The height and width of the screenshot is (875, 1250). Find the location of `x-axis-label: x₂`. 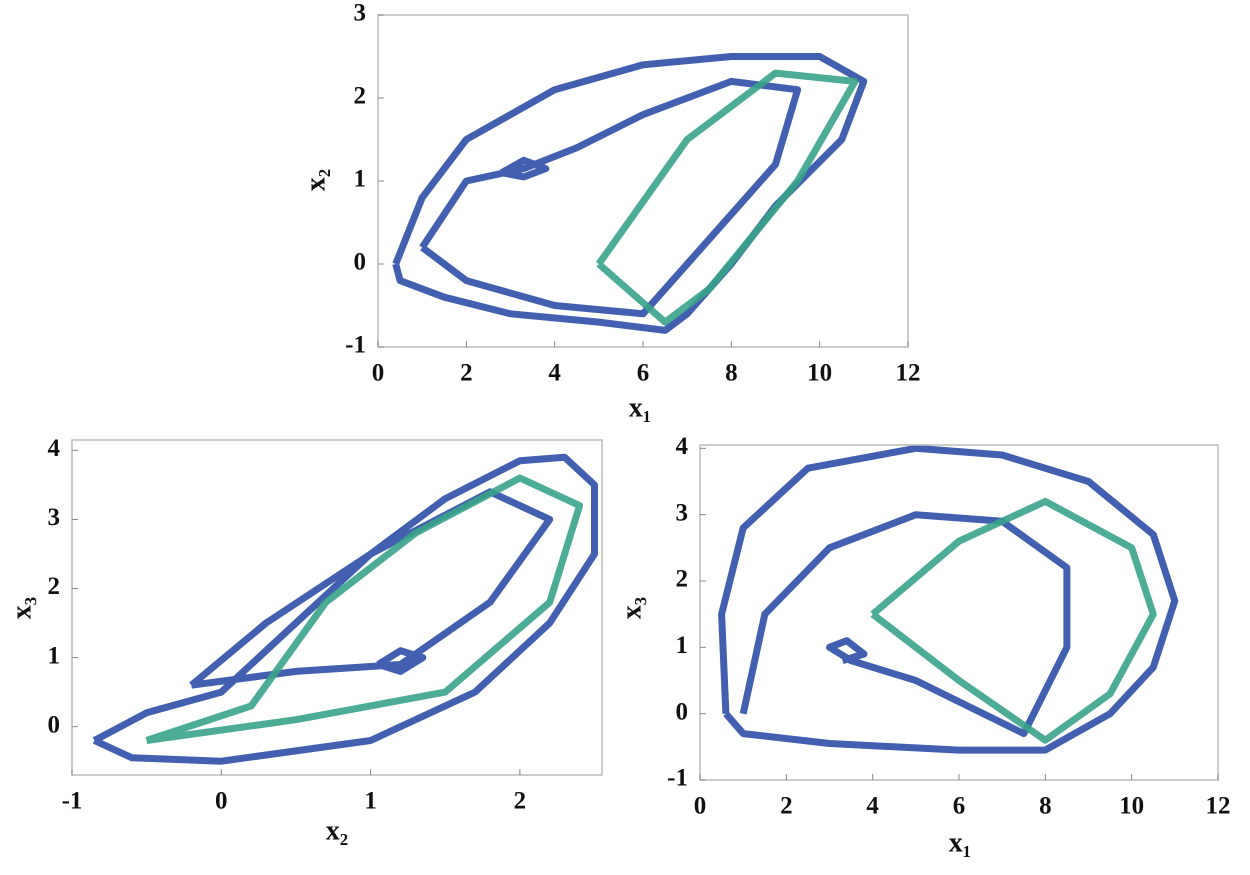

x-axis-label: x₂ is located at coordinates (337, 830).